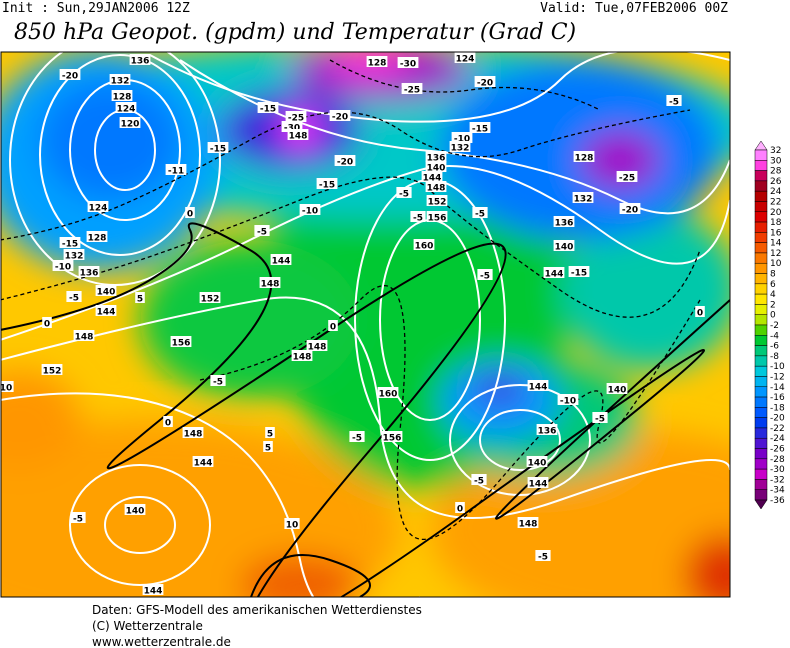 This screenshot has height=648, width=790. I want to click on colorbar-label: -34, so click(777, 491).